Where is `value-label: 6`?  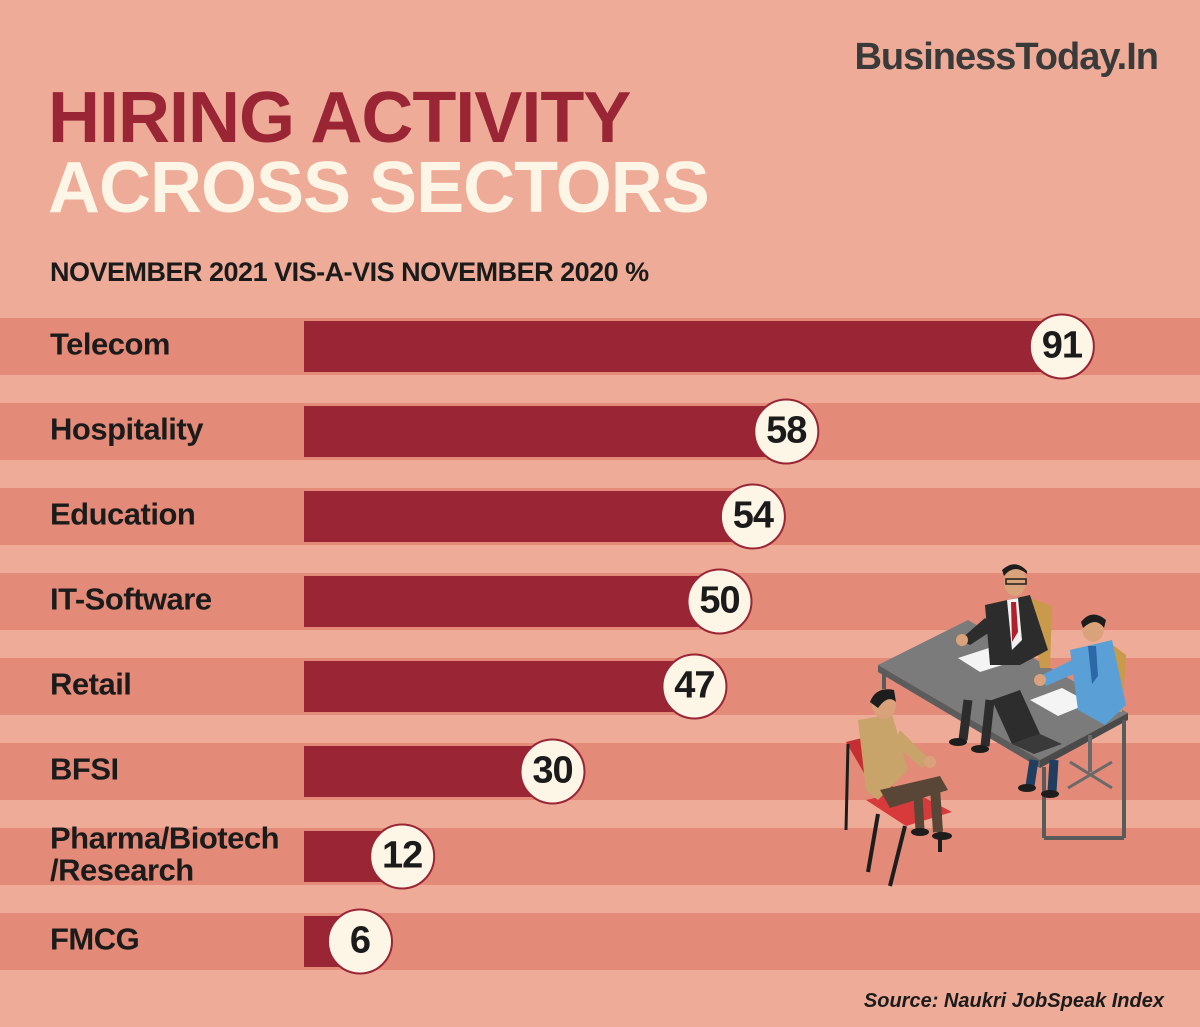 value-label: 6 is located at coordinates (360, 941).